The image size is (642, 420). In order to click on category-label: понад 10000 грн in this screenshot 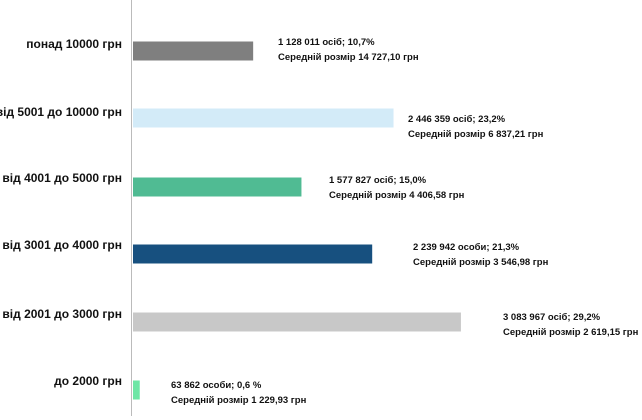, I will do `click(74, 44)`.